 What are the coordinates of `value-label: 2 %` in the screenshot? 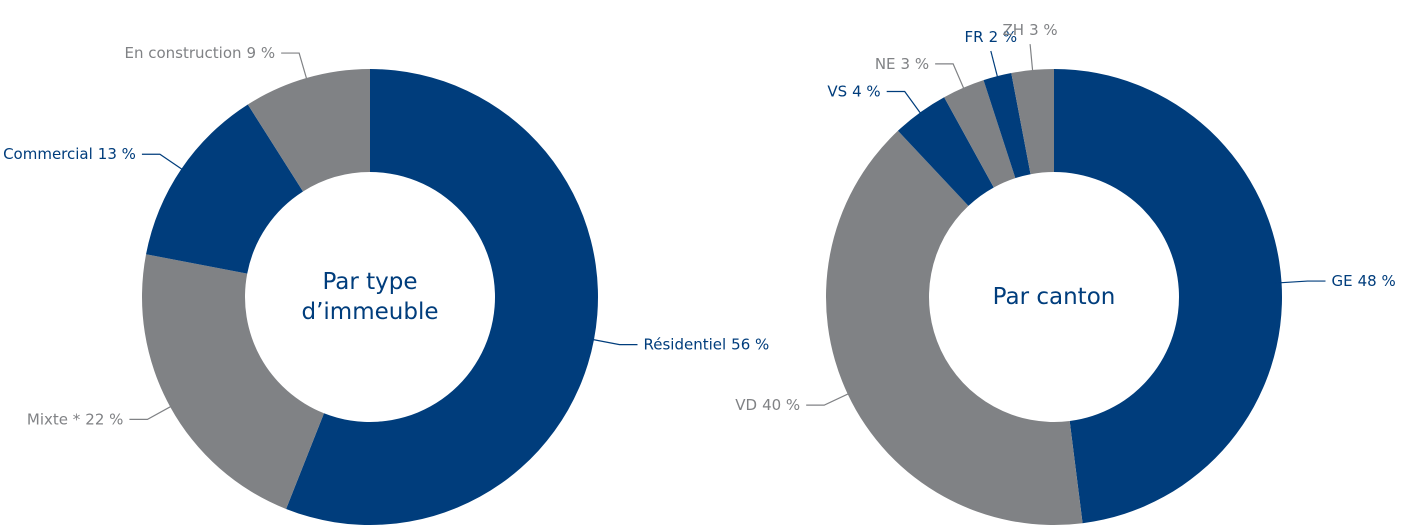 It's located at (1003, 36).